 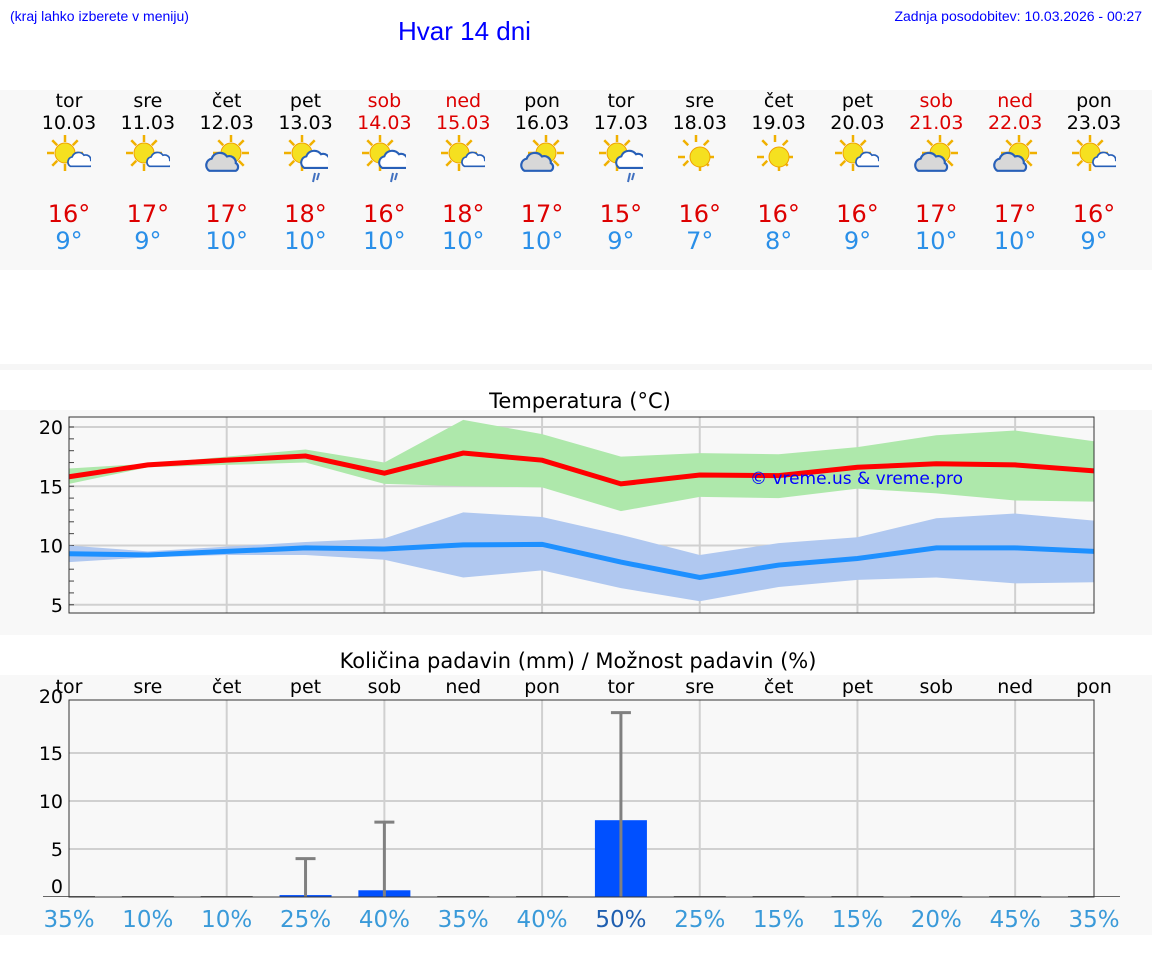 I want to click on y-tick-label: 10, so click(x=51, y=547).